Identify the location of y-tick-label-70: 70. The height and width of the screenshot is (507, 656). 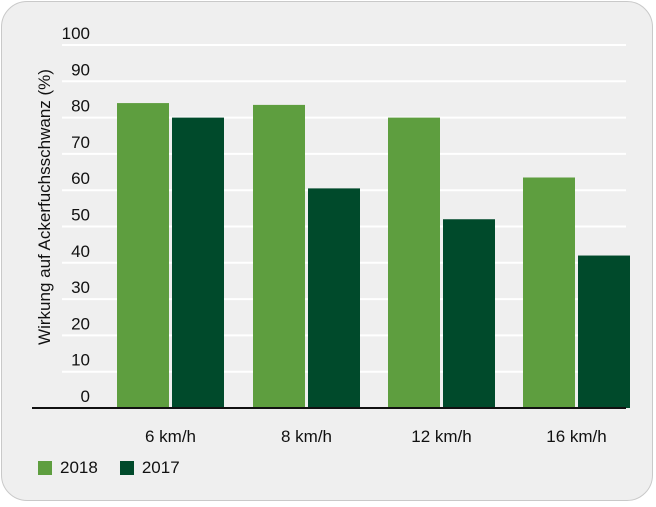
(80, 142).